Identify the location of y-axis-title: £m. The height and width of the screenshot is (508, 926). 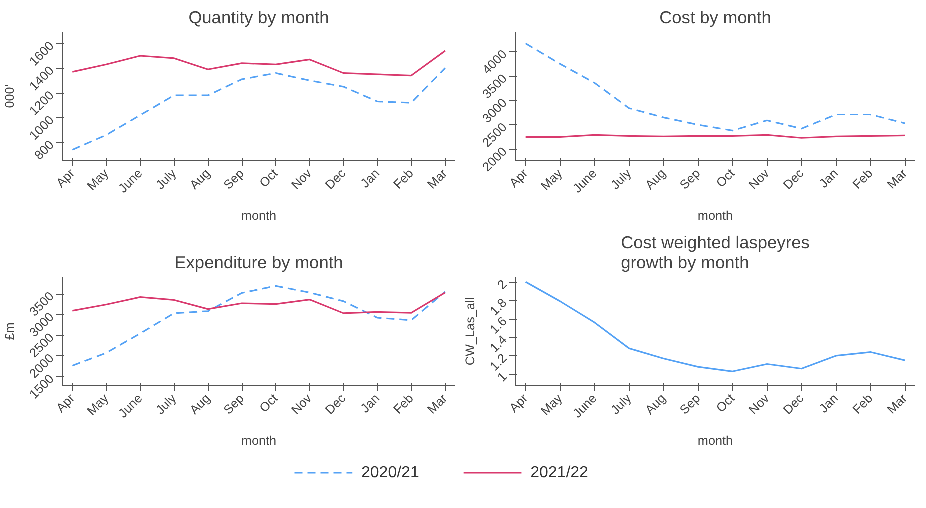
(10, 331).